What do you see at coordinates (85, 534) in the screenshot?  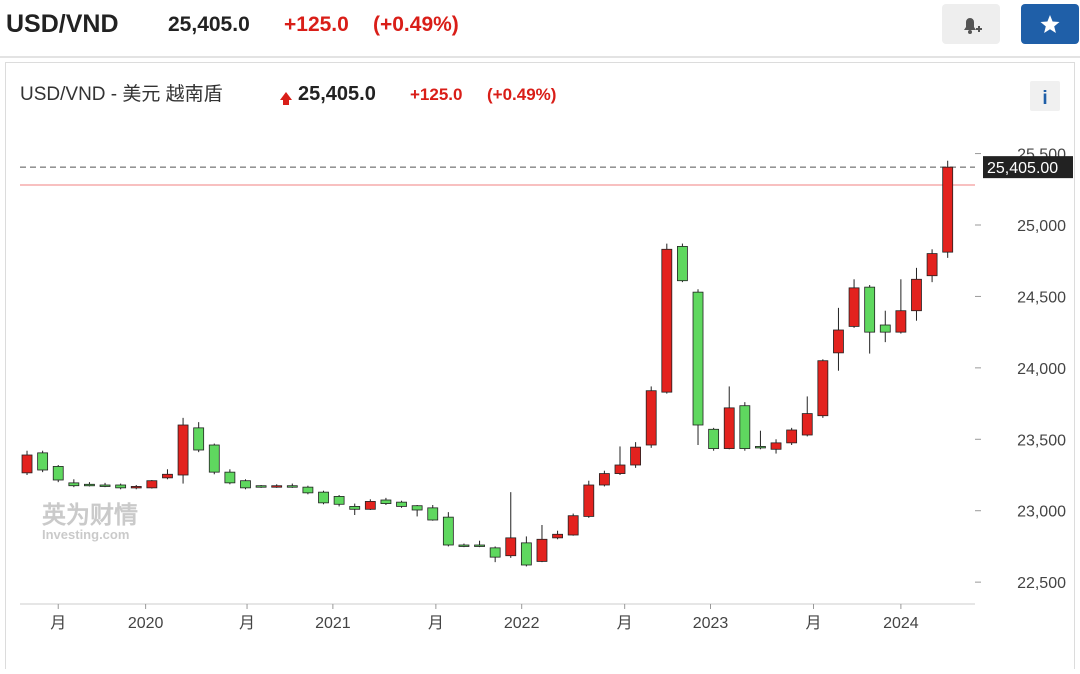 I see `watermark: Investing.com` at bounding box center [85, 534].